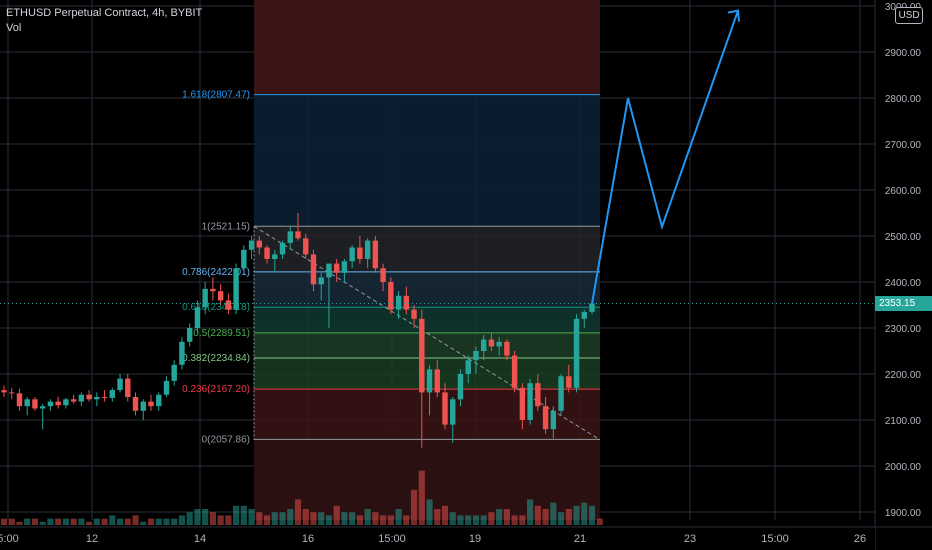  Describe the element at coordinates (690, 539) in the screenshot. I see `time-tick-label: 23` at that location.